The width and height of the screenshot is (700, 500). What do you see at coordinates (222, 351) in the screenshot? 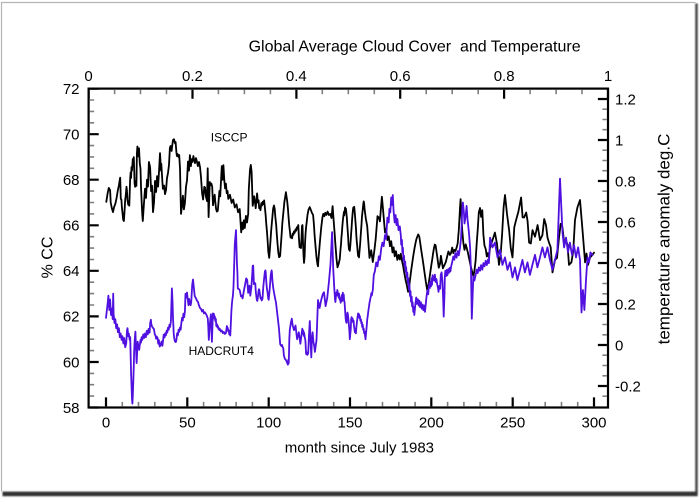
I see `svg-text: HADCRUT4` at bounding box center [222, 351].